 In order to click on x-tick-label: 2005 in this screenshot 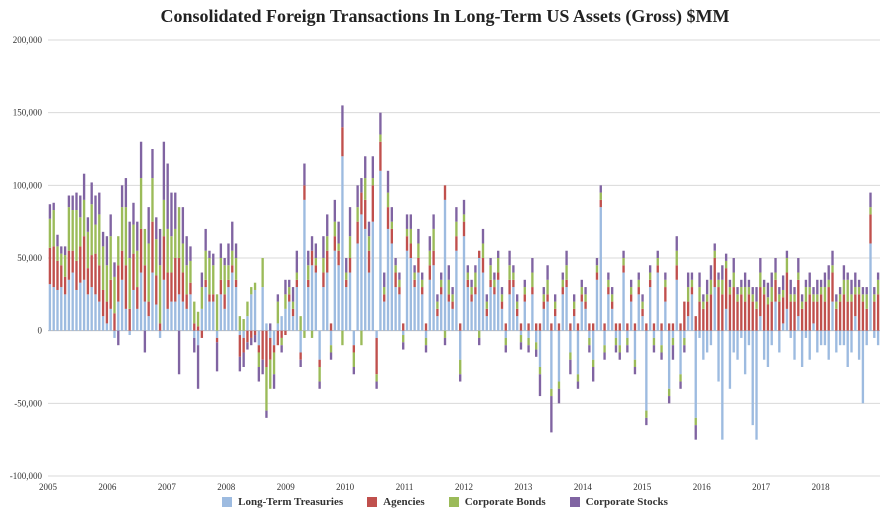, I will do `click(48, 487)`.